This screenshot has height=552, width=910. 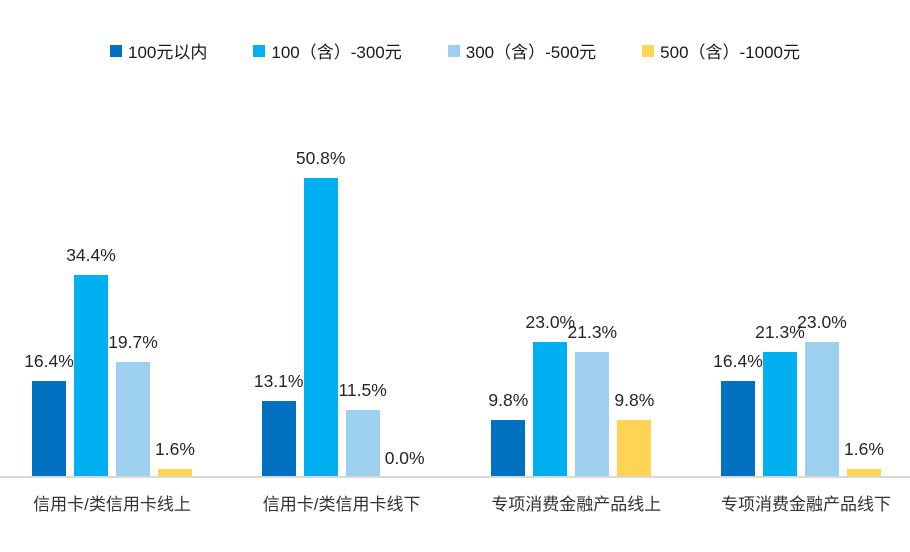 I want to click on category-axis-labels: 信用卡/类信用卡线上 信用卡/类信用卡线下 专项消费金融产品线上 专项消费金融产品线下, so click(x=455, y=502).